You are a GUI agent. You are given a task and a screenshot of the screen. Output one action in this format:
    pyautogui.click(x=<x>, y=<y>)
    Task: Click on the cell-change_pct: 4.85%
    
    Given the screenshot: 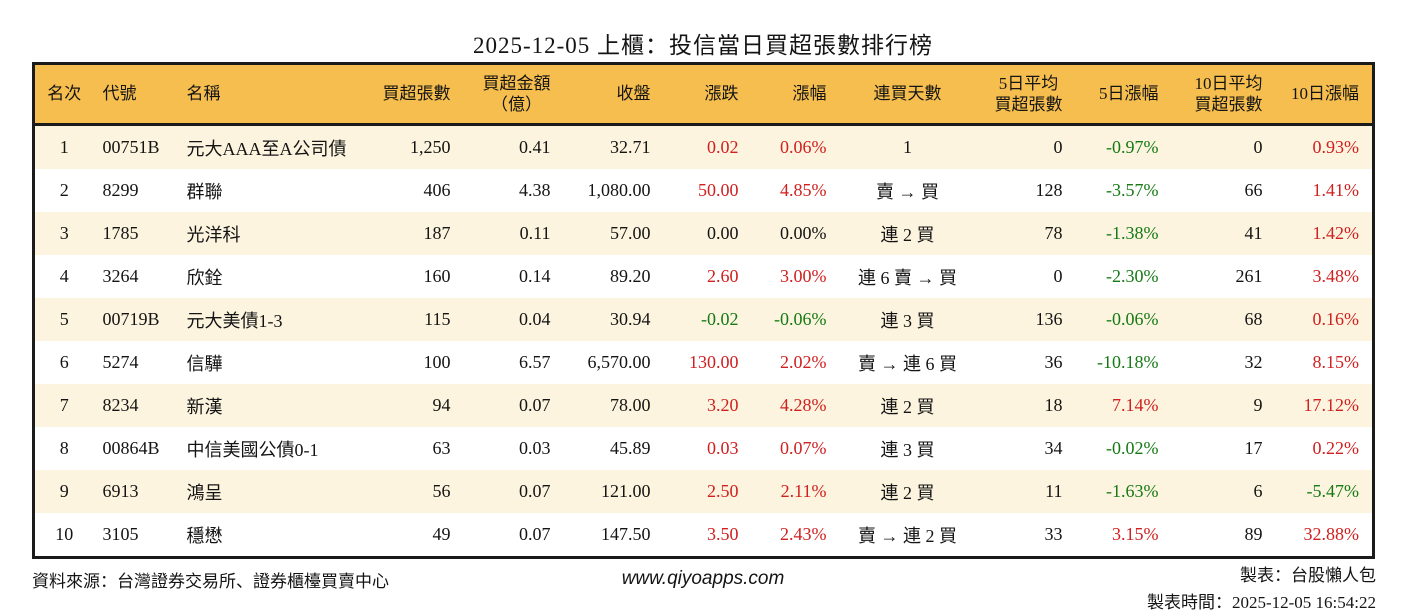 What is the action you would take?
    pyautogui.click(x=803, y=190)
    